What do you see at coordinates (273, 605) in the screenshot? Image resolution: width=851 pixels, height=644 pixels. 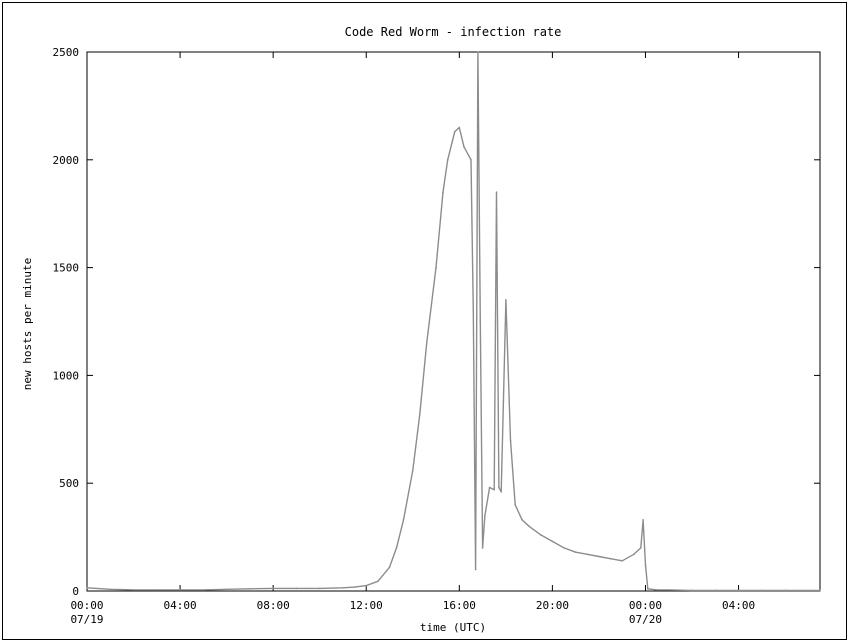 I see `x-tick-label: 08:00` at bounding box center [273, 605].